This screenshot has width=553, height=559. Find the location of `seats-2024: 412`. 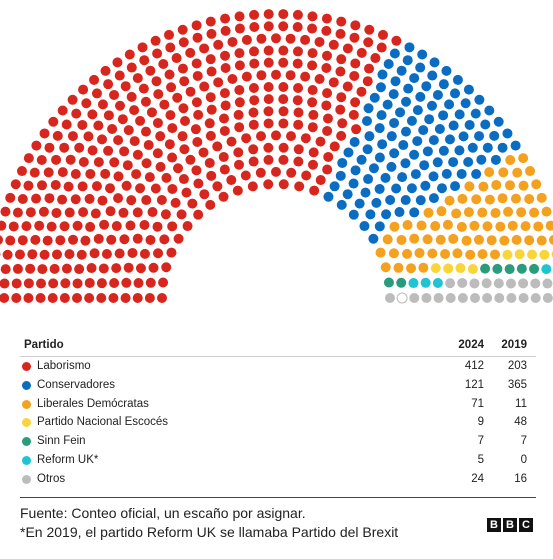

seats-2024: 412 is located at coordinates (474, 366).